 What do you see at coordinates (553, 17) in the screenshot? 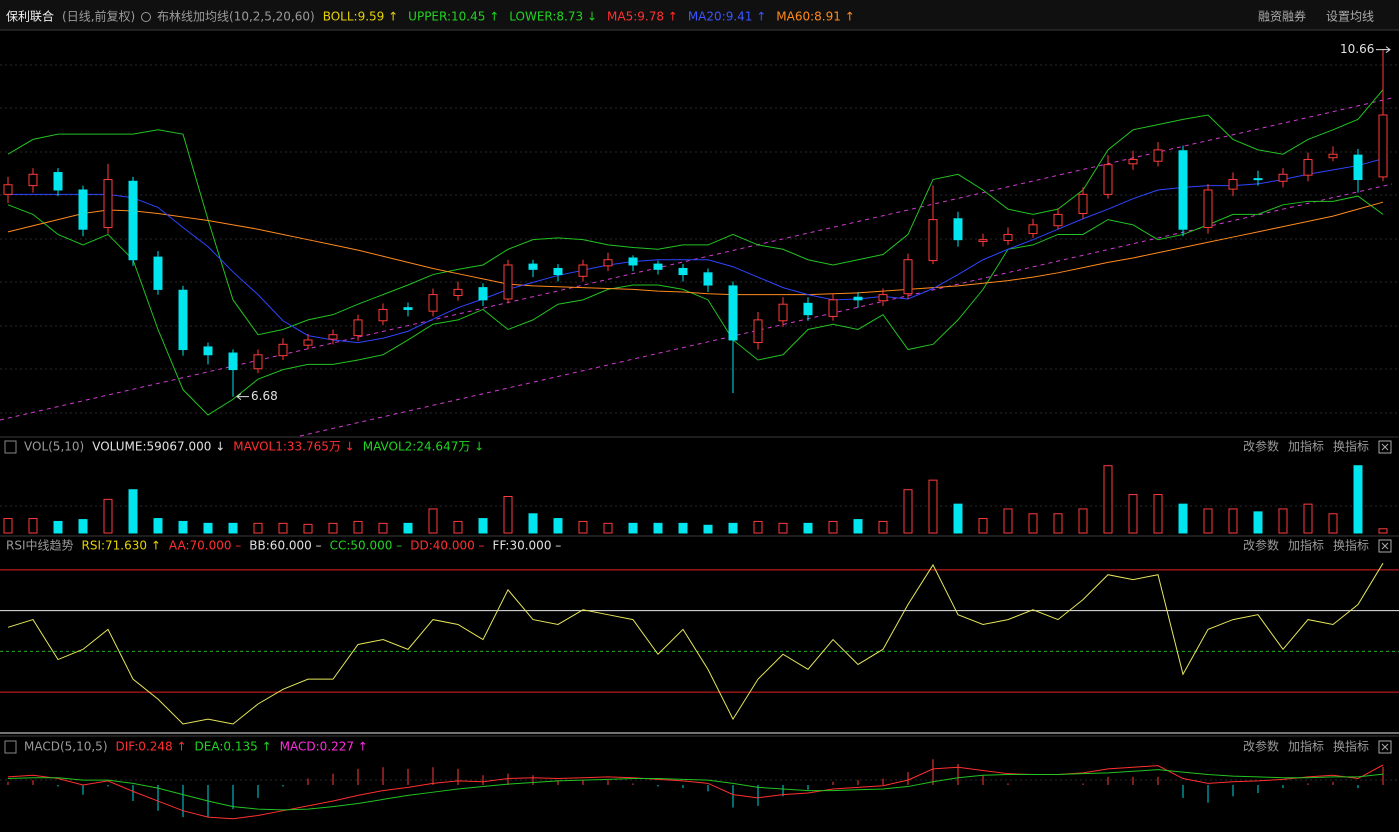
I see `indicator-readout: LOWER:8.73 ↓` at bounding box center [553, 17].